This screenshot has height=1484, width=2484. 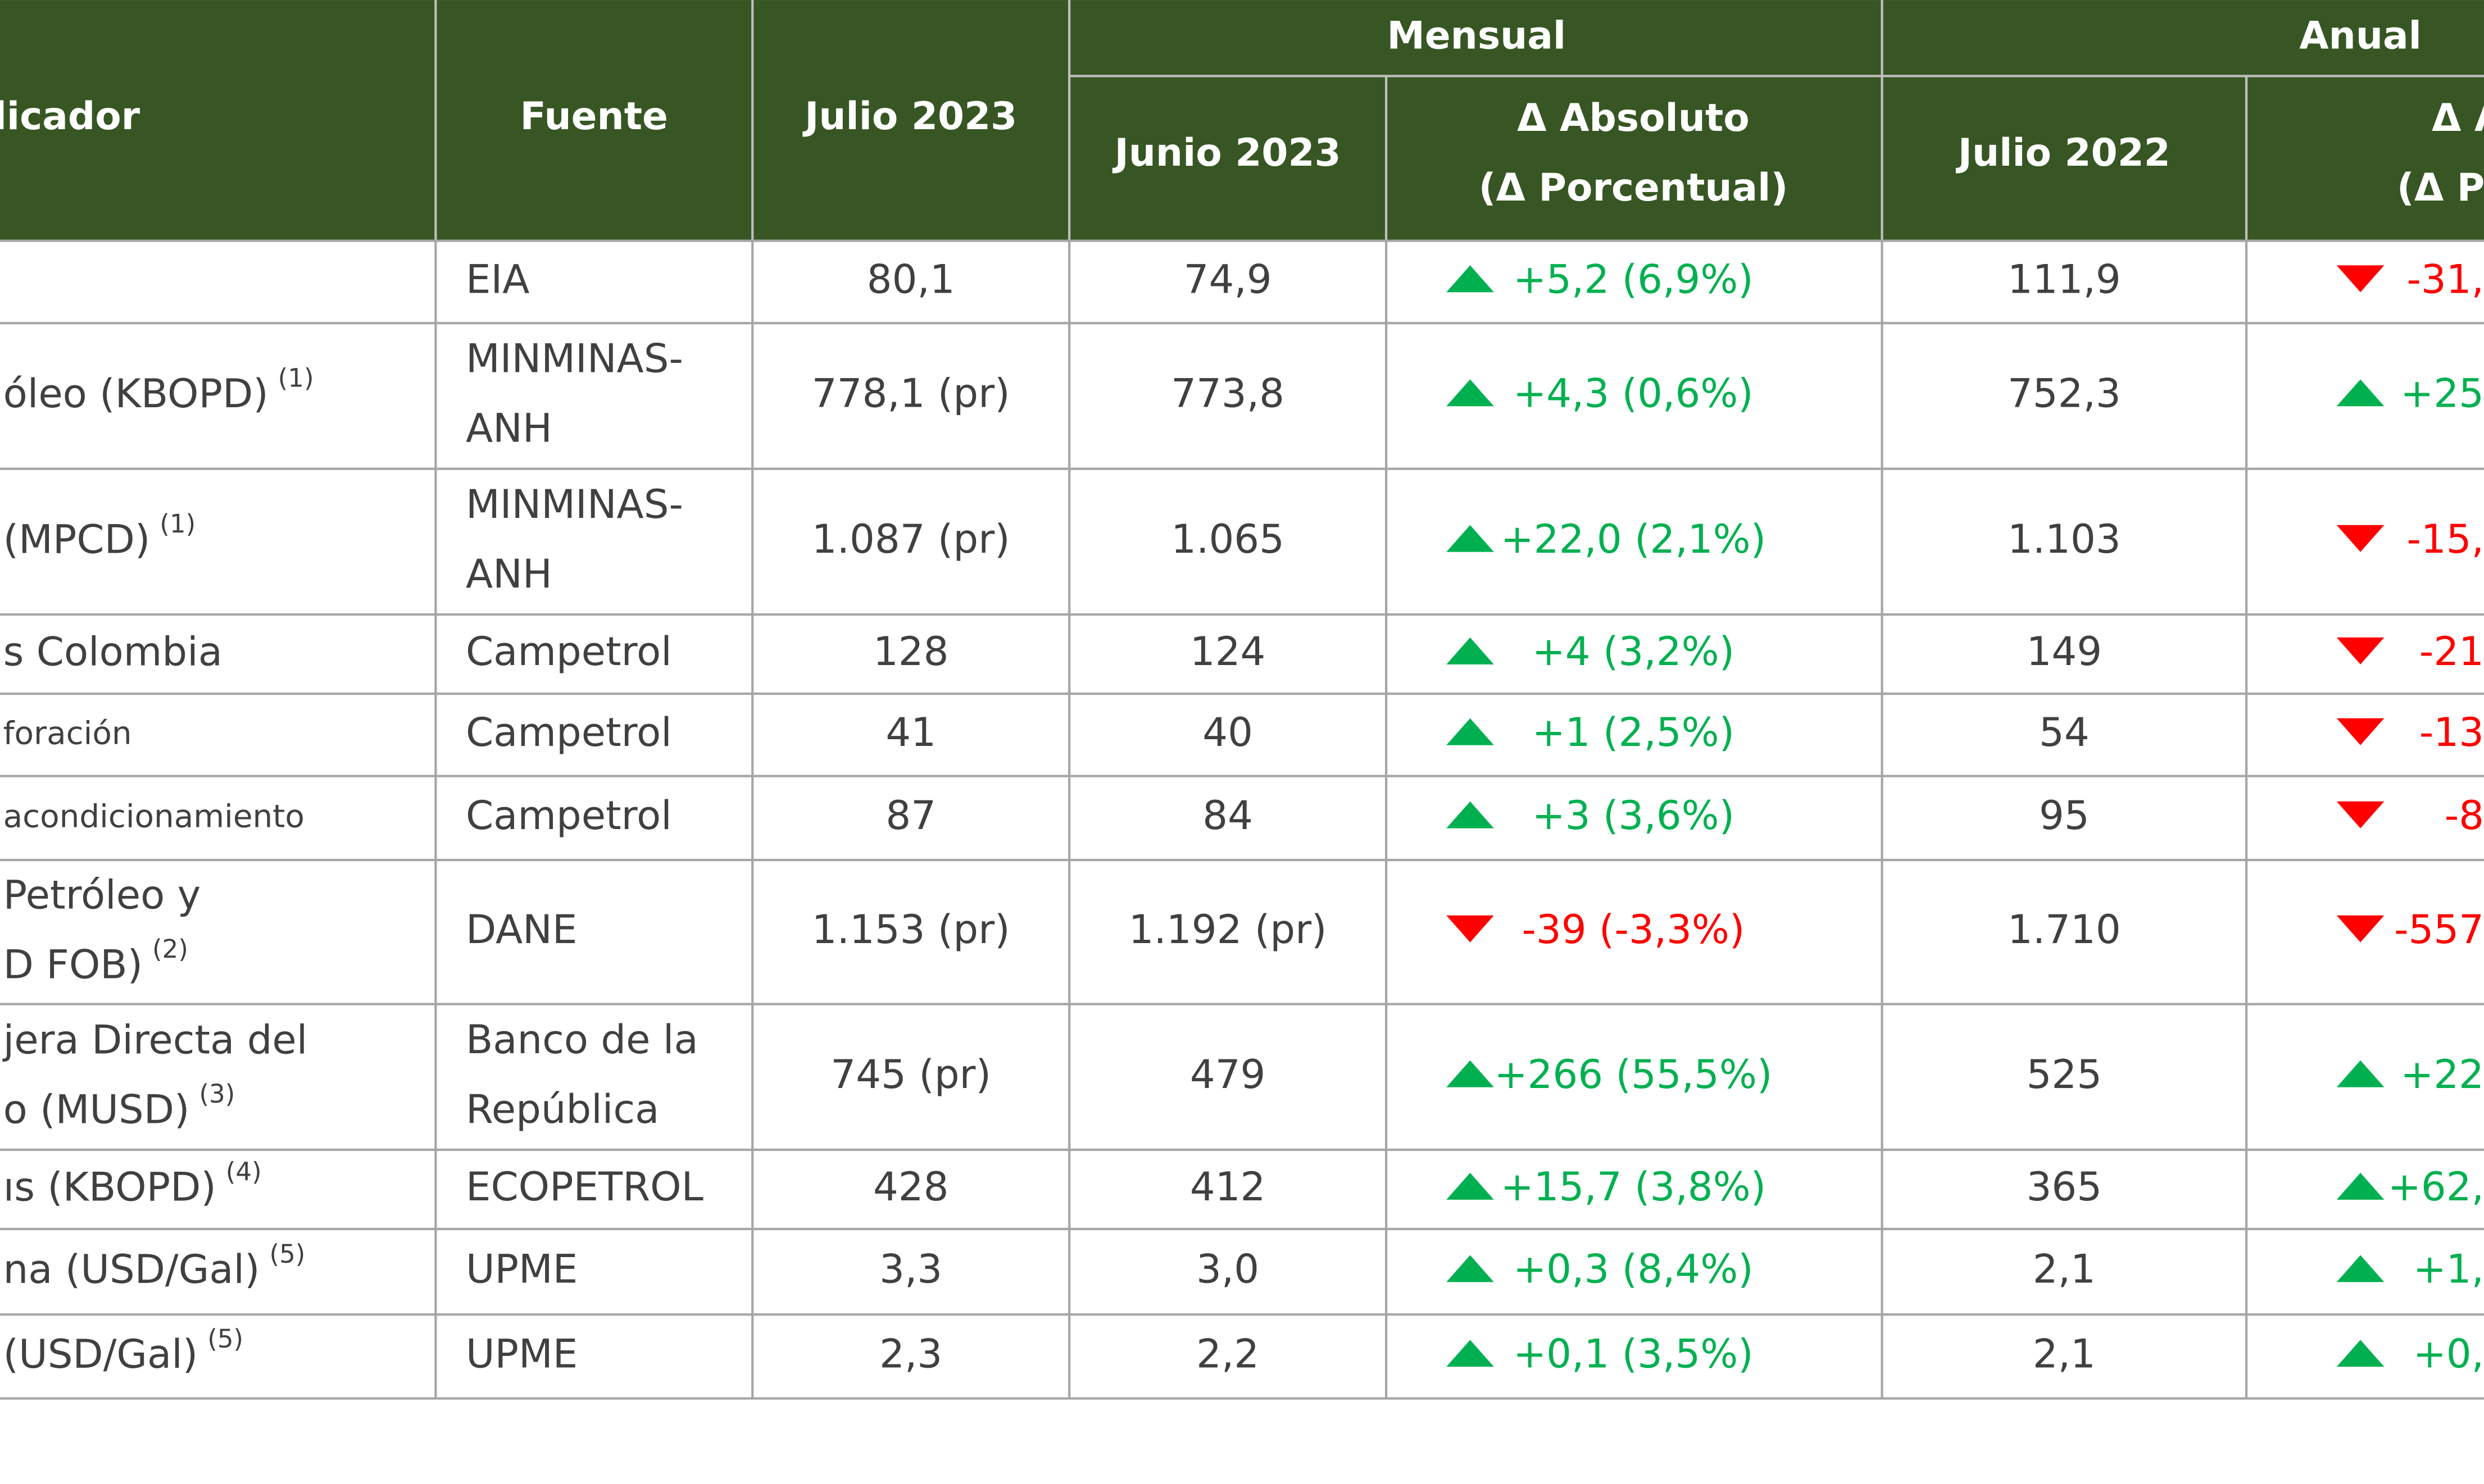 I want to click on prev-month-value: 3,0, so click(x=1227, y=1269).